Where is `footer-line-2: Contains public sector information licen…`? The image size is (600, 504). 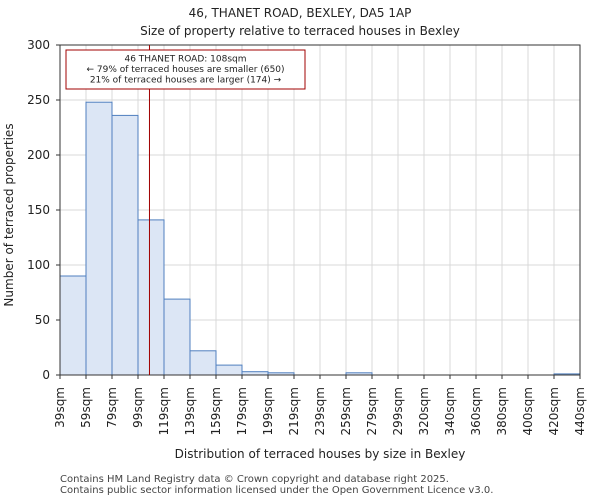 footer-line-2: Contains public sector information licen… is located at coordinates (277, 490).